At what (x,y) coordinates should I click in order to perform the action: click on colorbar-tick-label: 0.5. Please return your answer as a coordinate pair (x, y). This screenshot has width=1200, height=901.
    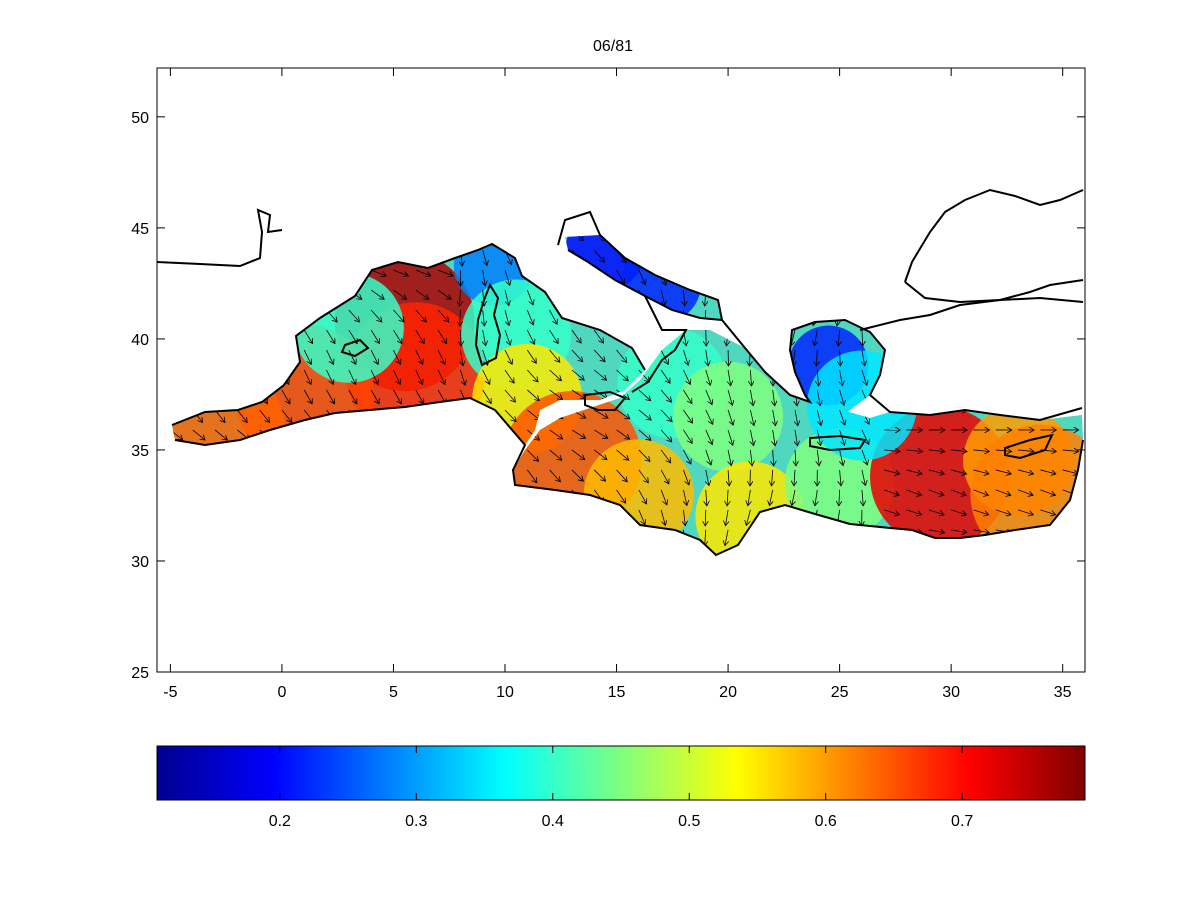
    Looking at the image, I should click on (689, 821).